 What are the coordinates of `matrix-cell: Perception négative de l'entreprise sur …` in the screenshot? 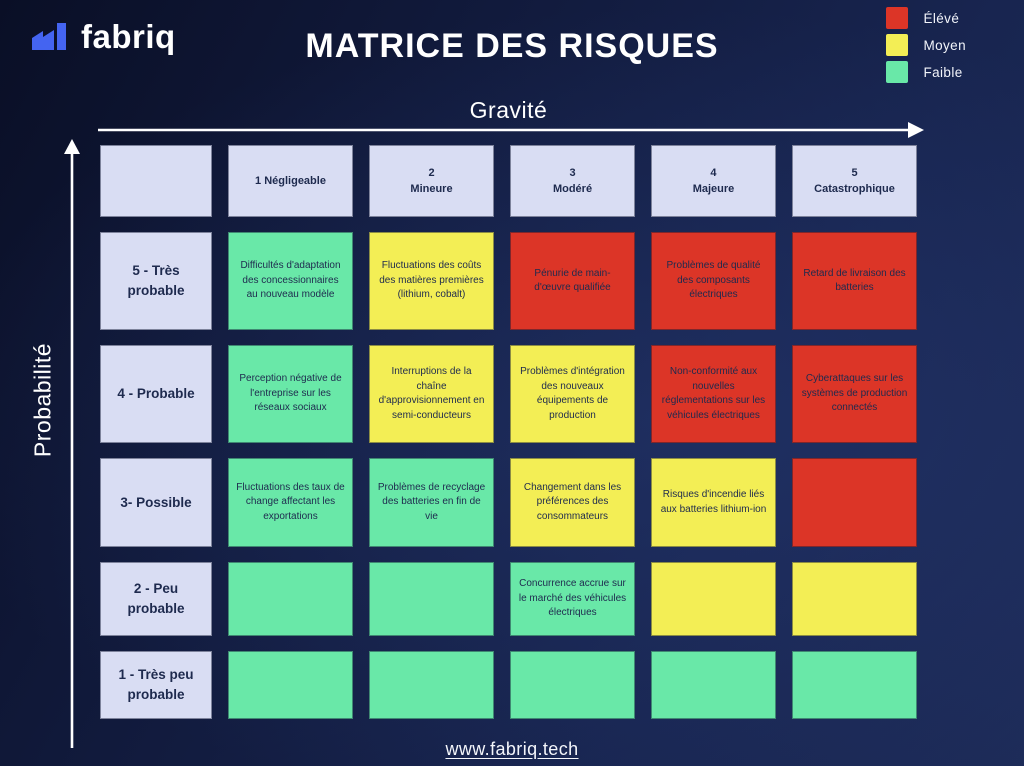 It's located at (290, 394).